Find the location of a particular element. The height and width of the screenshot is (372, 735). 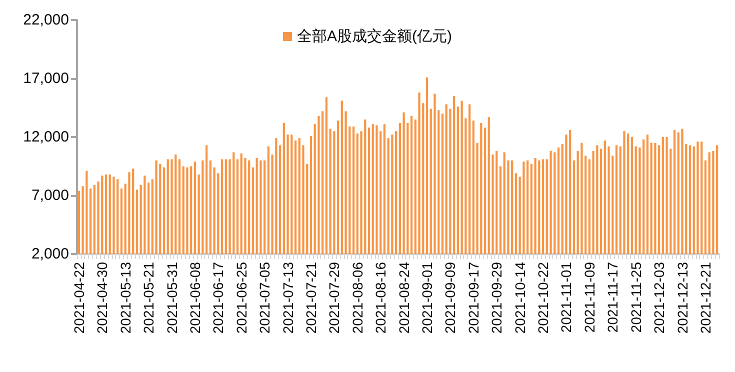

x-tick-label: 2021-11-09 is located at coordinates (589, 297).